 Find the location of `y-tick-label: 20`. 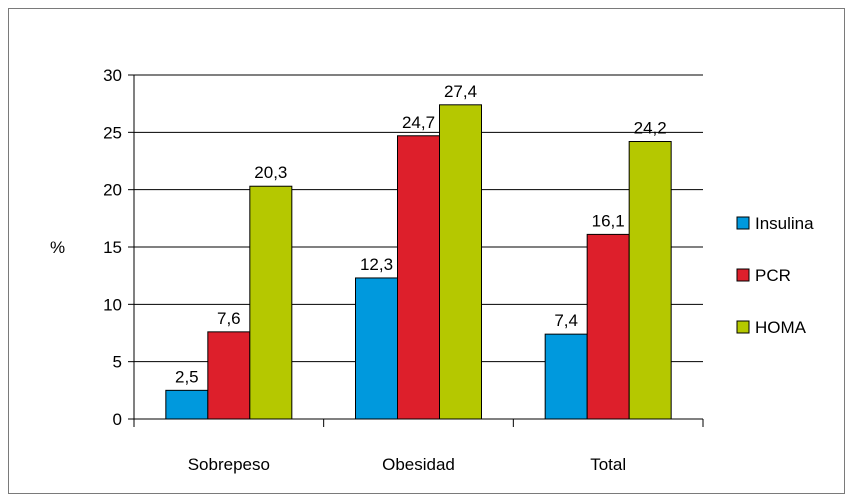

y-tick-label: 20 is located at coordinates (112, 190).